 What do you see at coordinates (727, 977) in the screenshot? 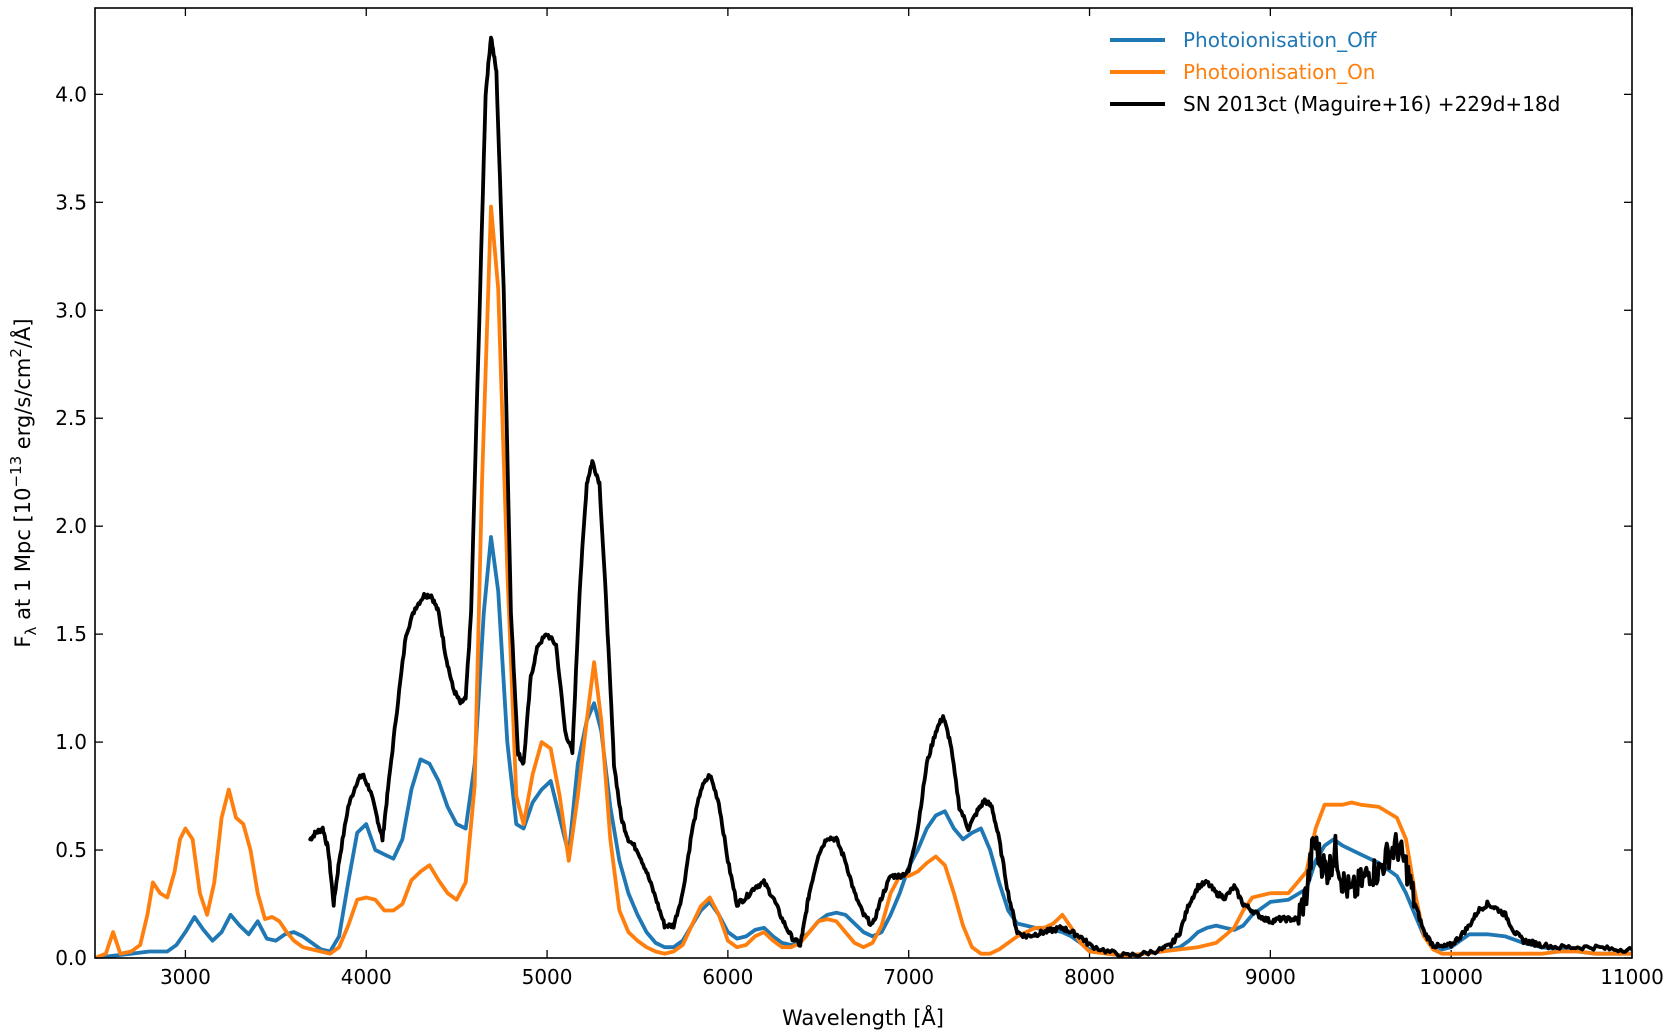
I see `x-tick-label: 6000` at bounding box center [727, 977].